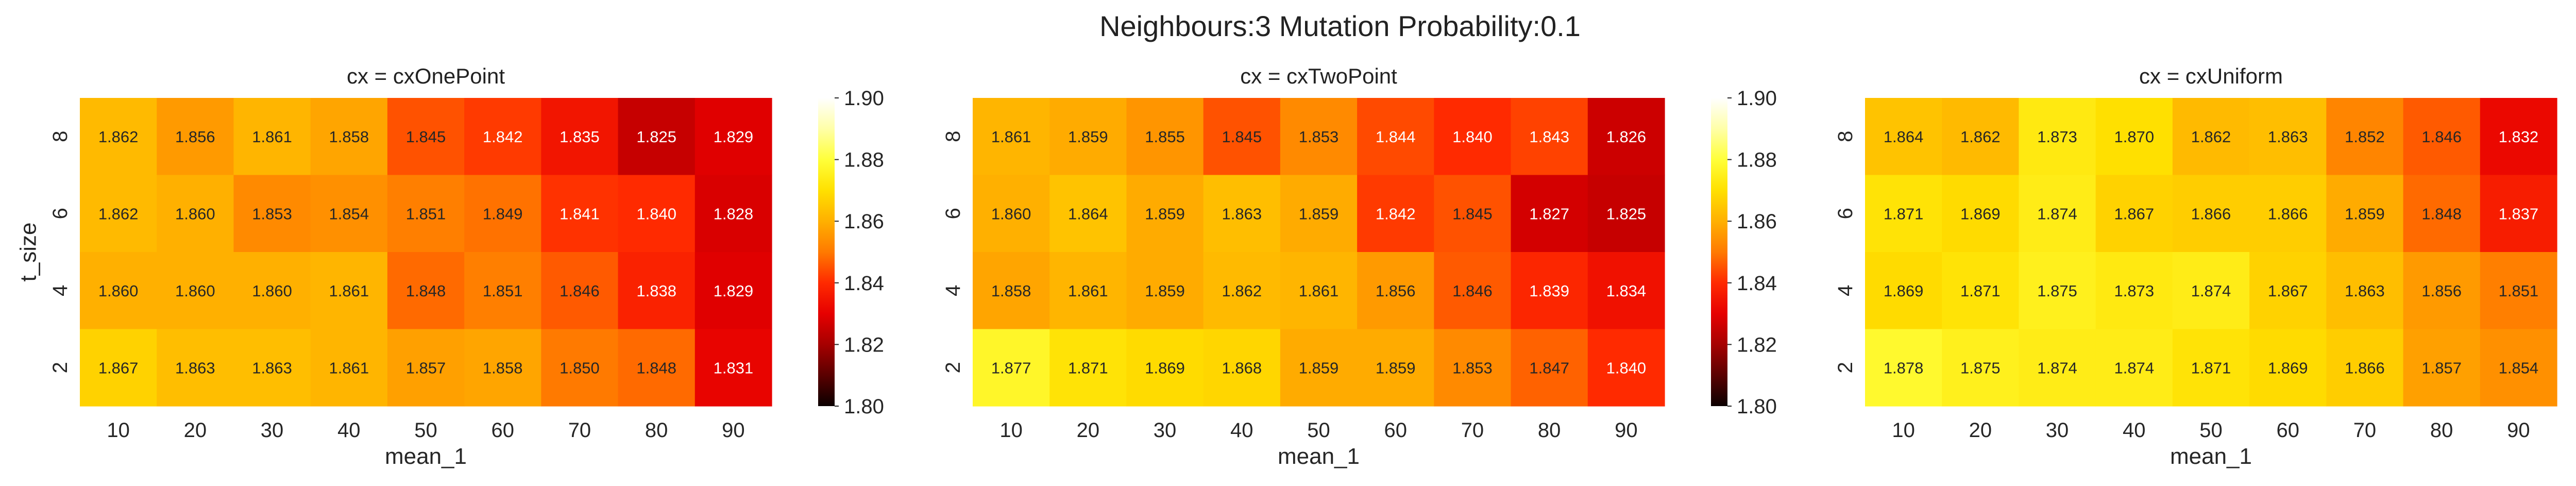  I want to click on cell-value-label: 1.853, so click(272, 214).